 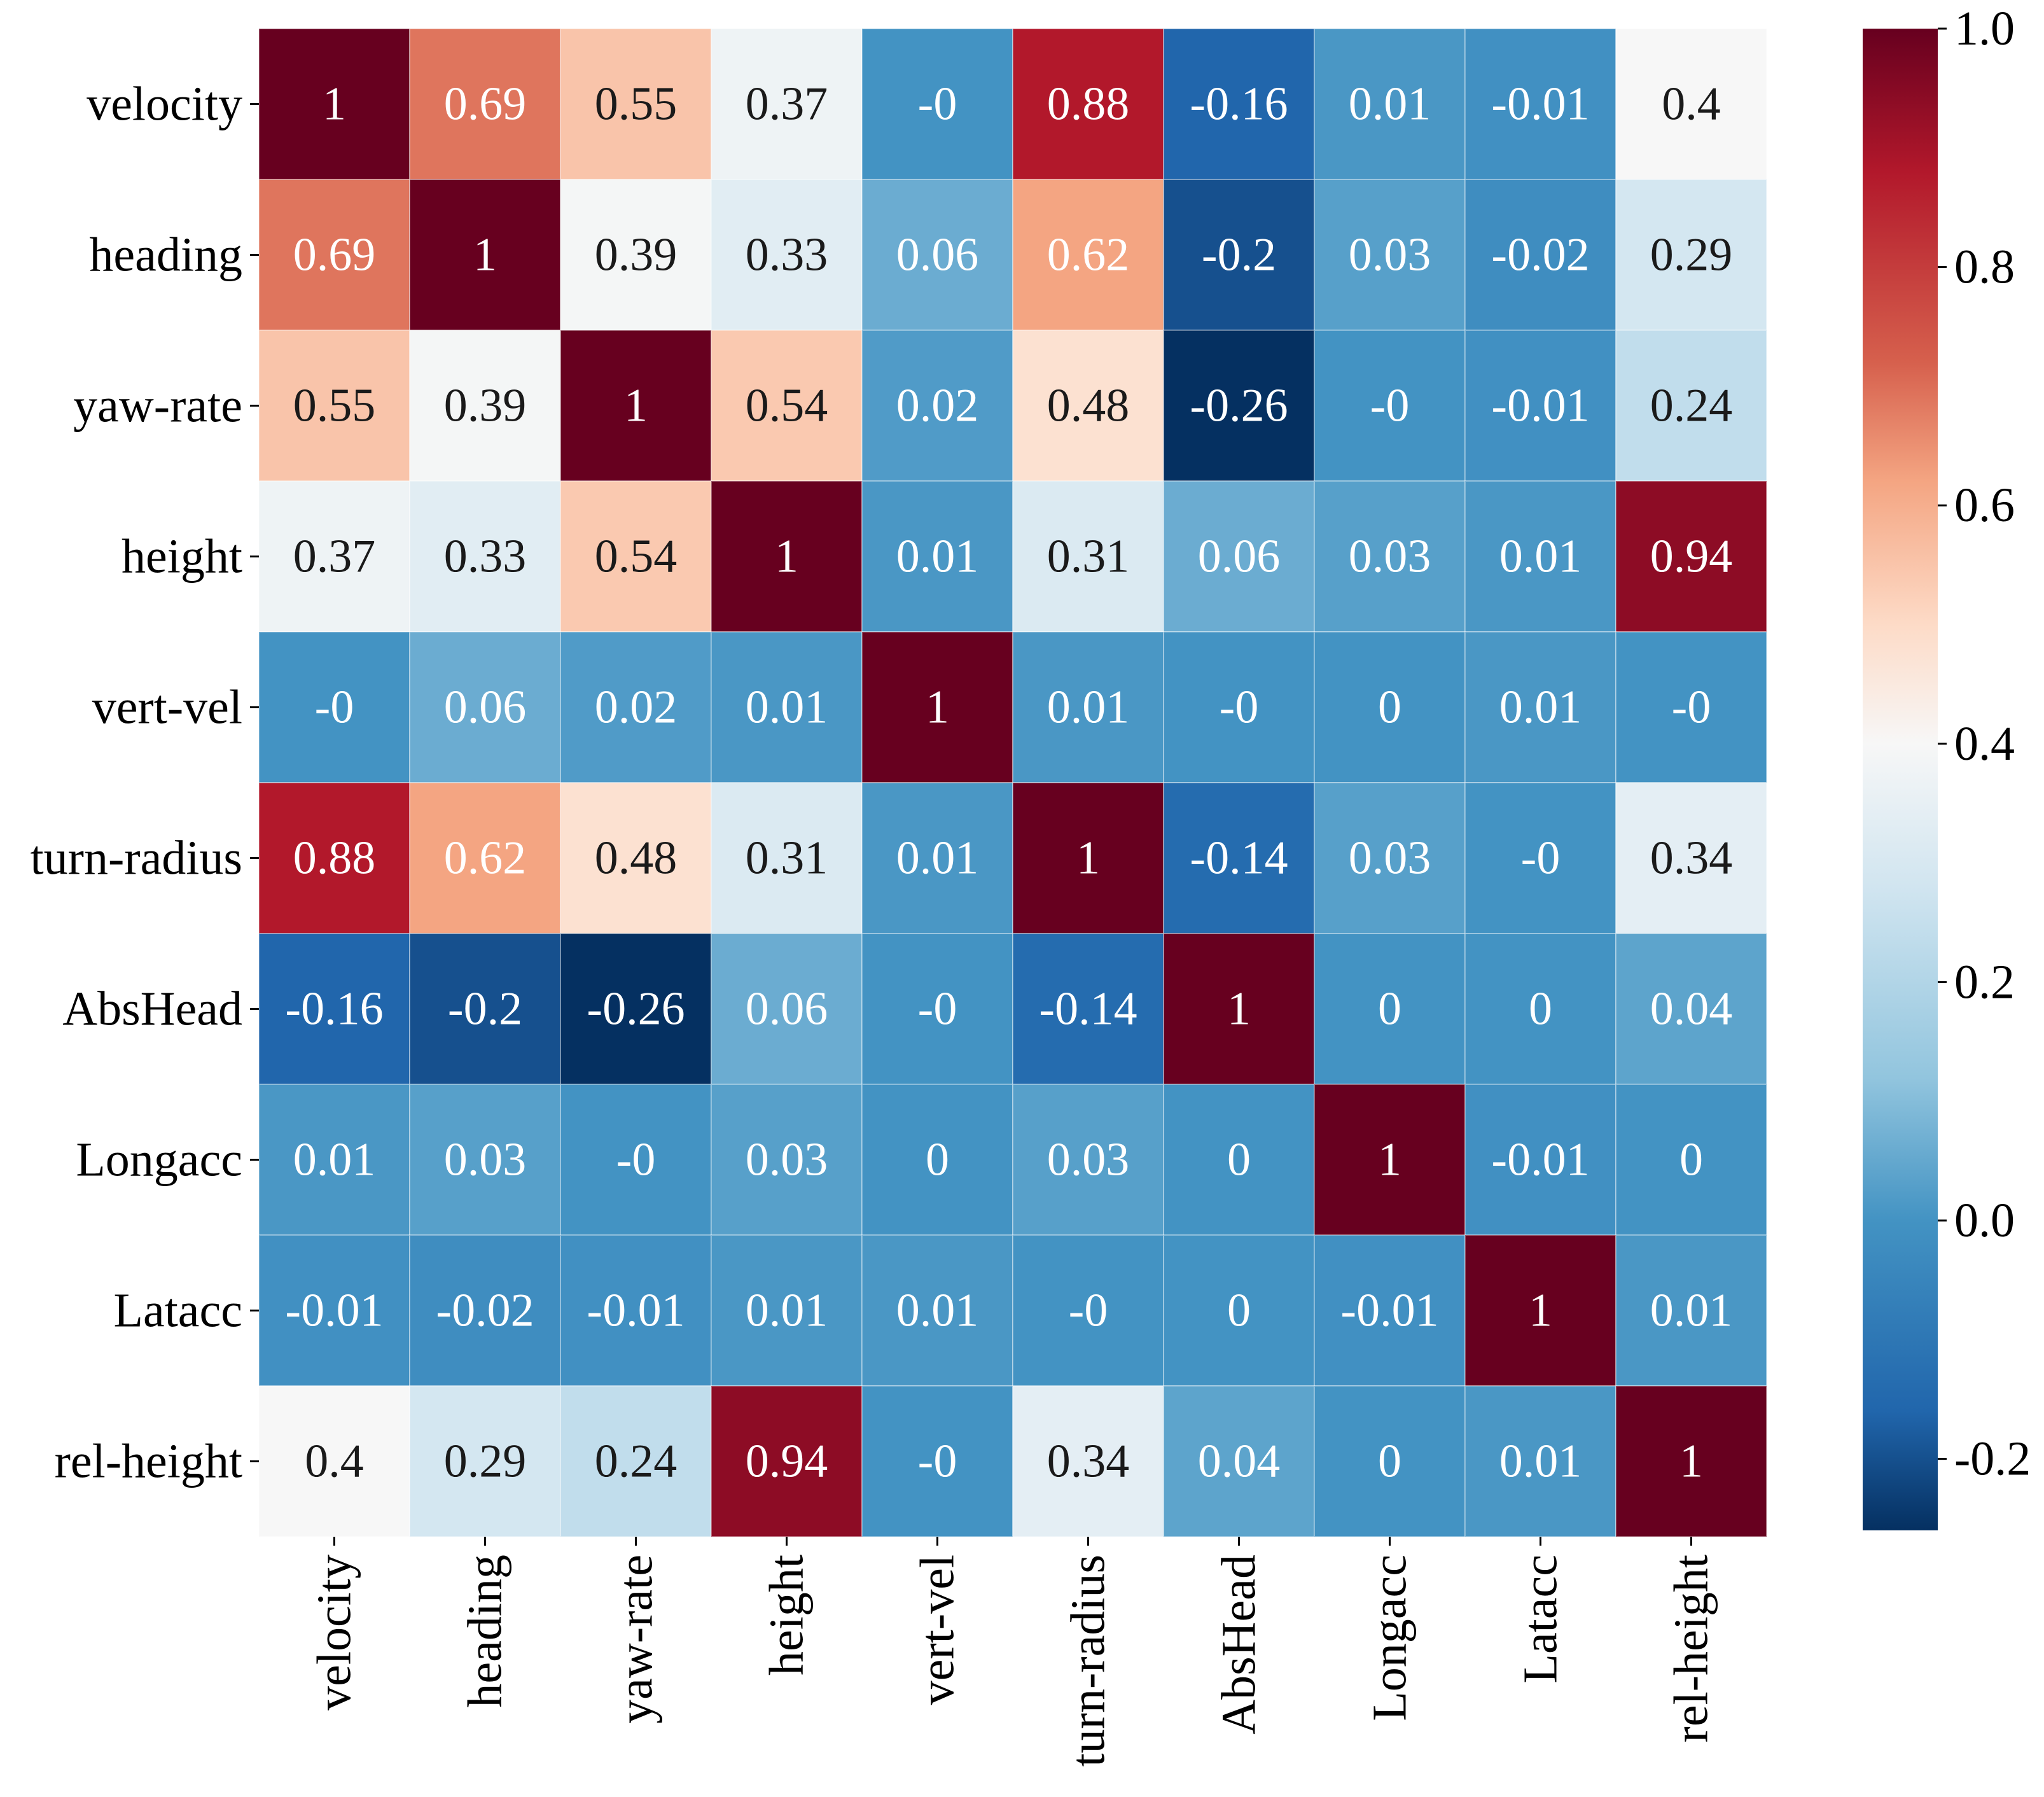 What do you see at coordinates (787, 1310) in the screenshot?
I see `heatmap-cell-Latacc-height` at bounding box center [787, 1310].